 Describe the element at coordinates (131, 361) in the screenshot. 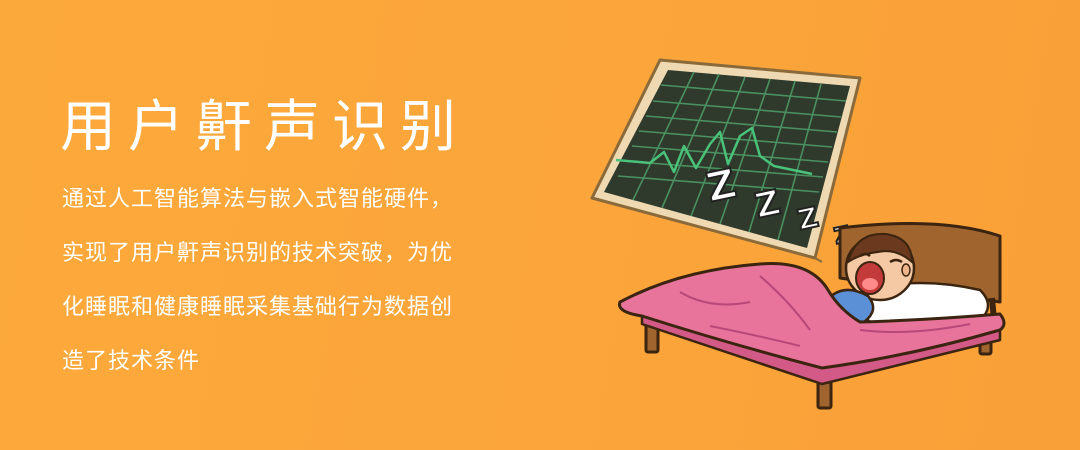

I see `description-line: 造了技术条件` at that location.